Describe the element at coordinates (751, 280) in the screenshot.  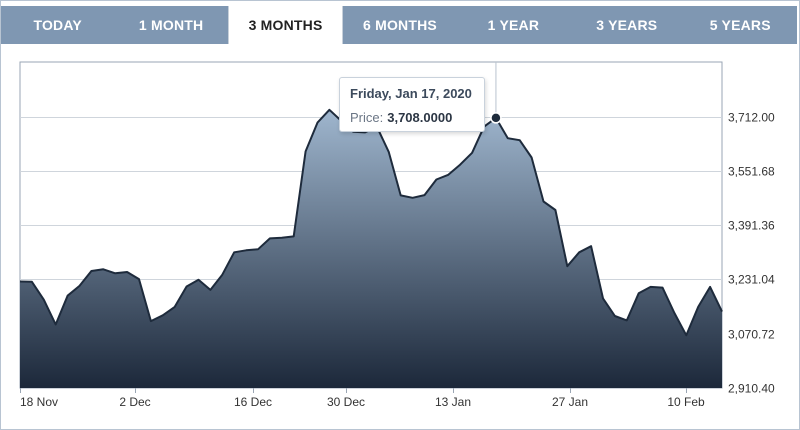
I see `y-tick-label: 3,231.04` at that location.